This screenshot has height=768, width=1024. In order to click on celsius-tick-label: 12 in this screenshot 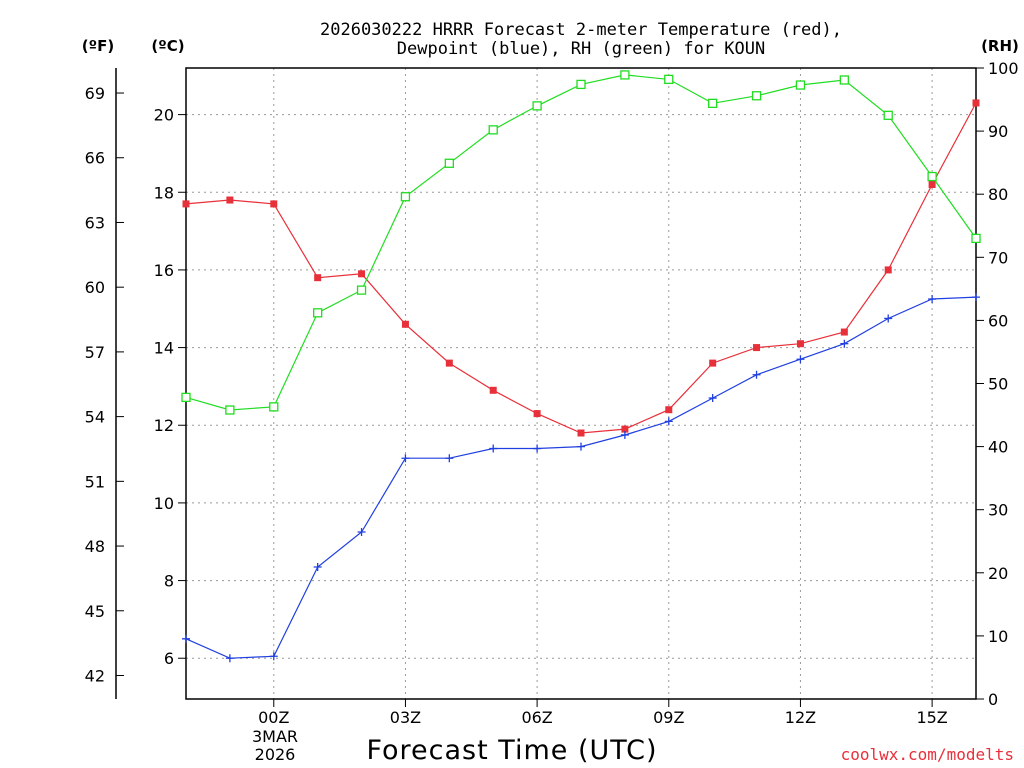, I will do `click(164, 425)`.